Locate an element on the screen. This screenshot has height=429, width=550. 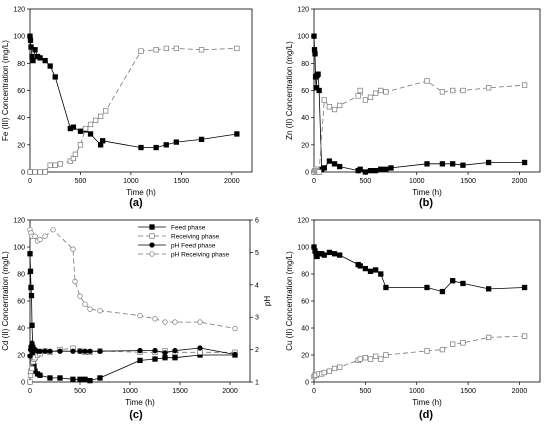
y-tick-label: 60 is located at coordinates (21, 302).